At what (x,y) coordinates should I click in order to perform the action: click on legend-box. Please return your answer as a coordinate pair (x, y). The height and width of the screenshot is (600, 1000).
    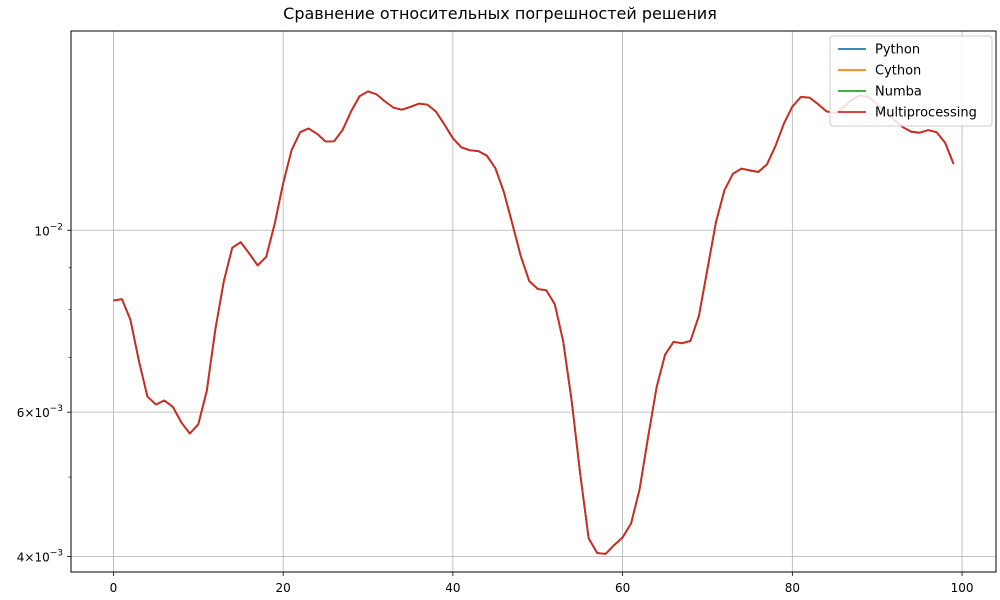
    Looking at the image, I should click on (911, 81).